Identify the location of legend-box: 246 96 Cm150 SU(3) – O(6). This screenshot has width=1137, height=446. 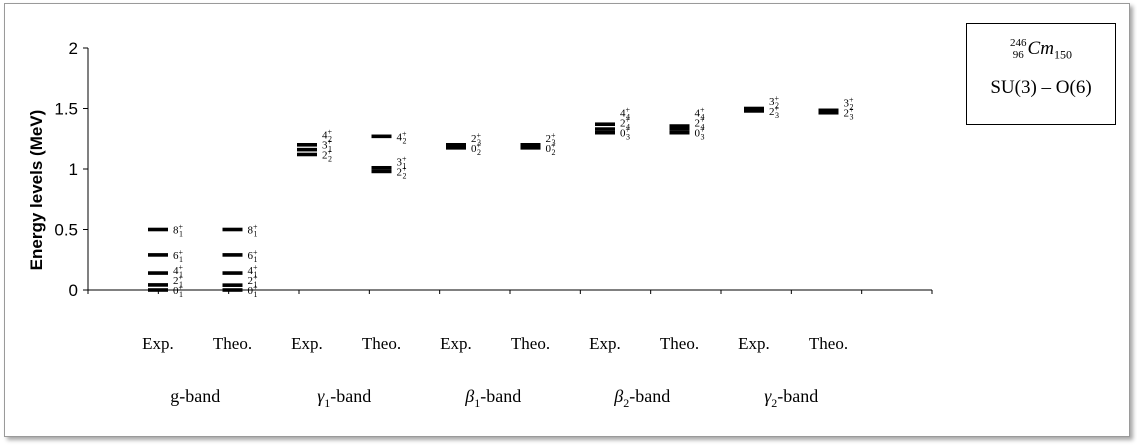
(1041, 74).